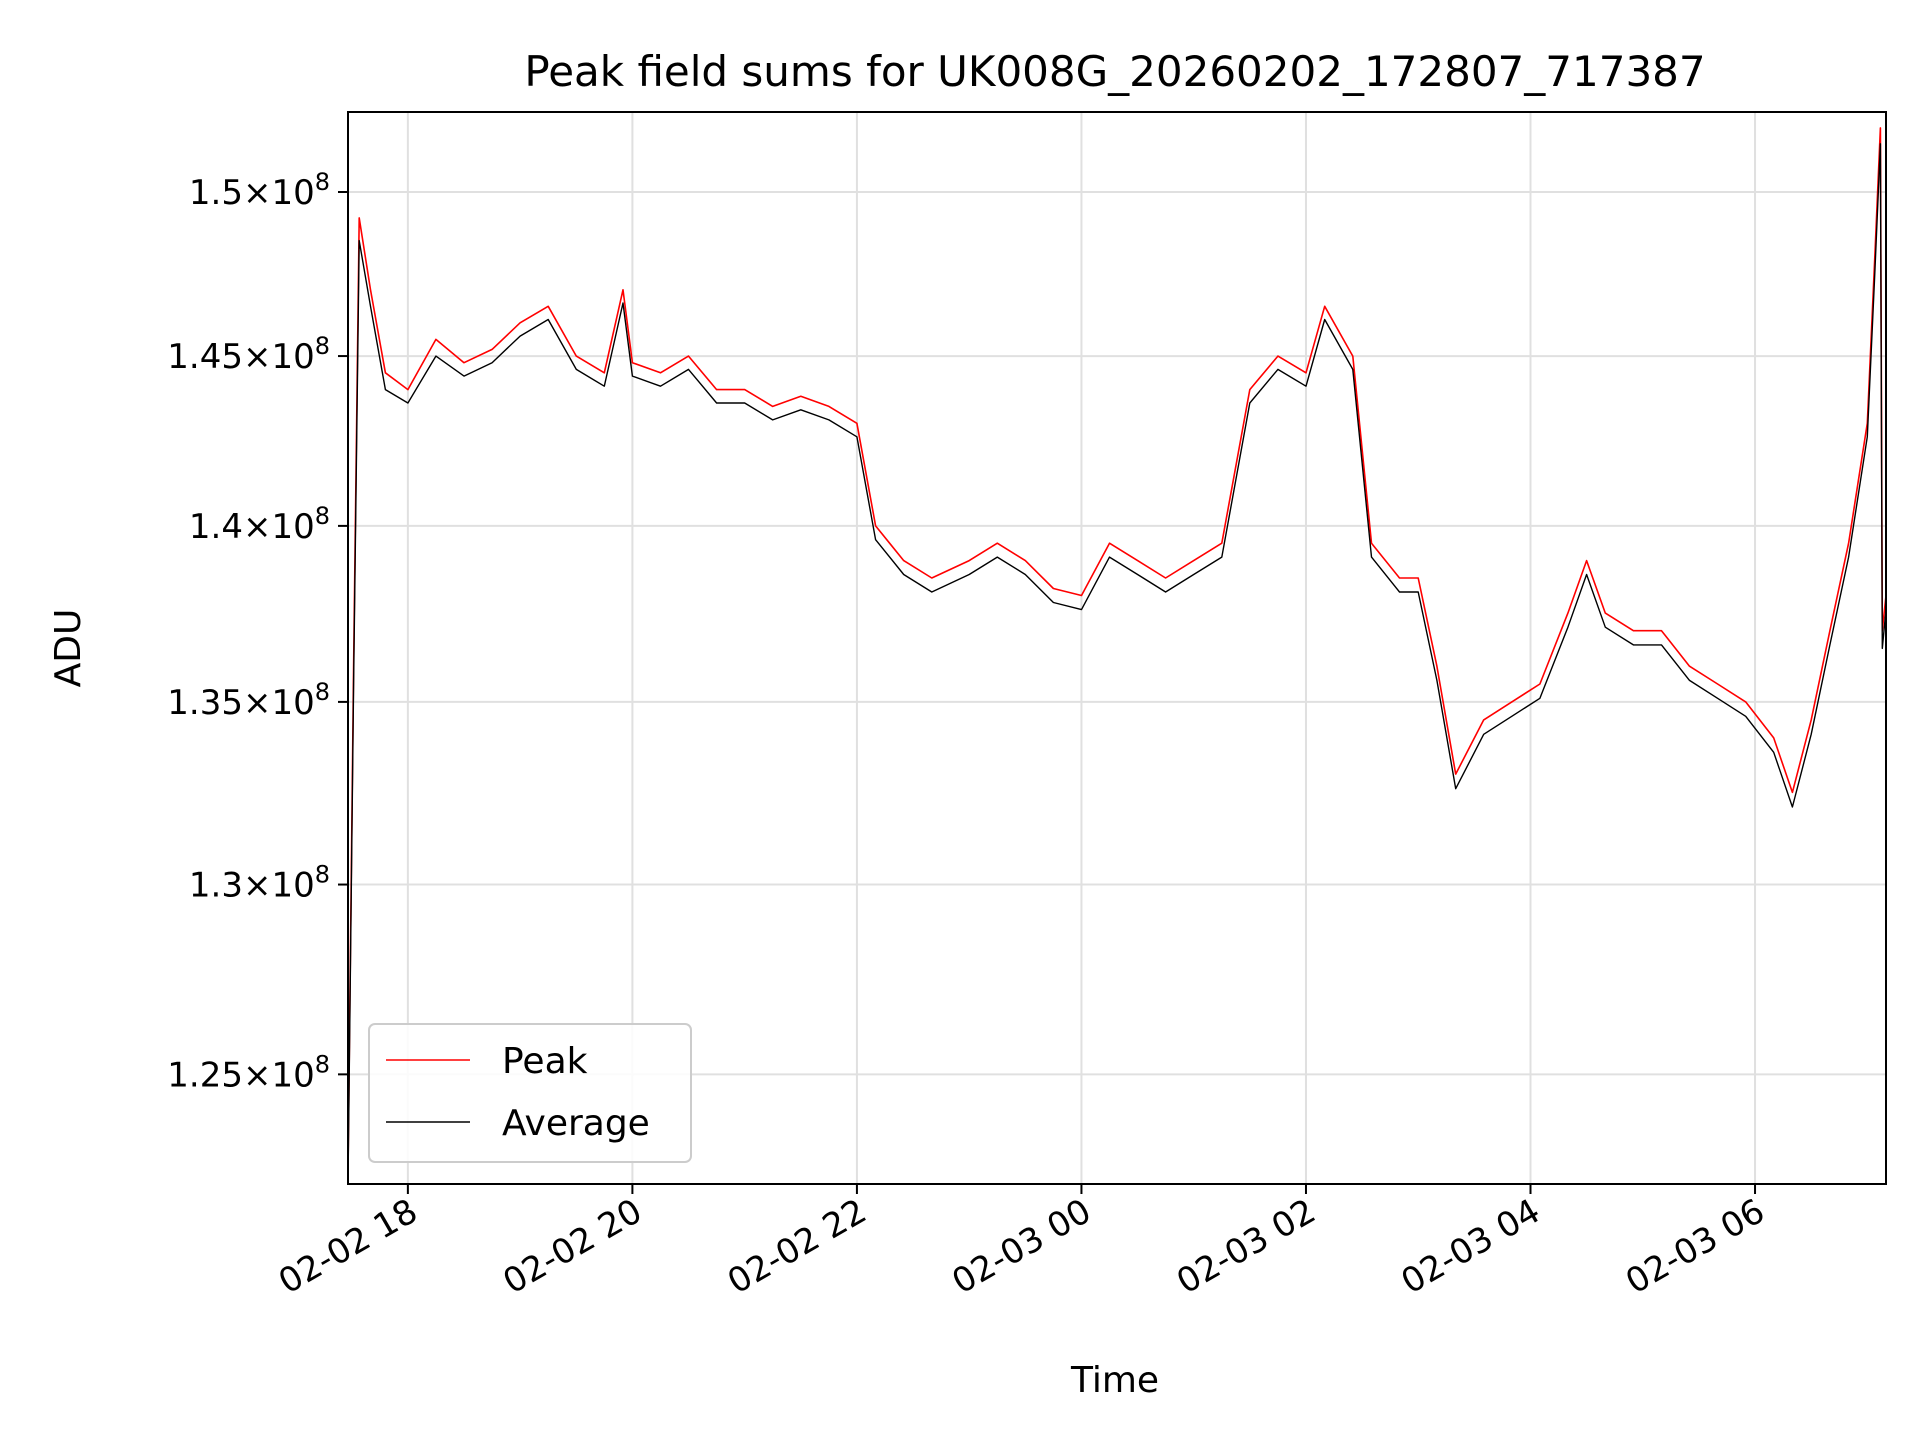 The width and height of the screenshot is (1920, 1440). What do you see at coordinates (545, 1061) in the screenshot?
I see `legend-label-peak: Peak` at bounding box center [545, 1061].